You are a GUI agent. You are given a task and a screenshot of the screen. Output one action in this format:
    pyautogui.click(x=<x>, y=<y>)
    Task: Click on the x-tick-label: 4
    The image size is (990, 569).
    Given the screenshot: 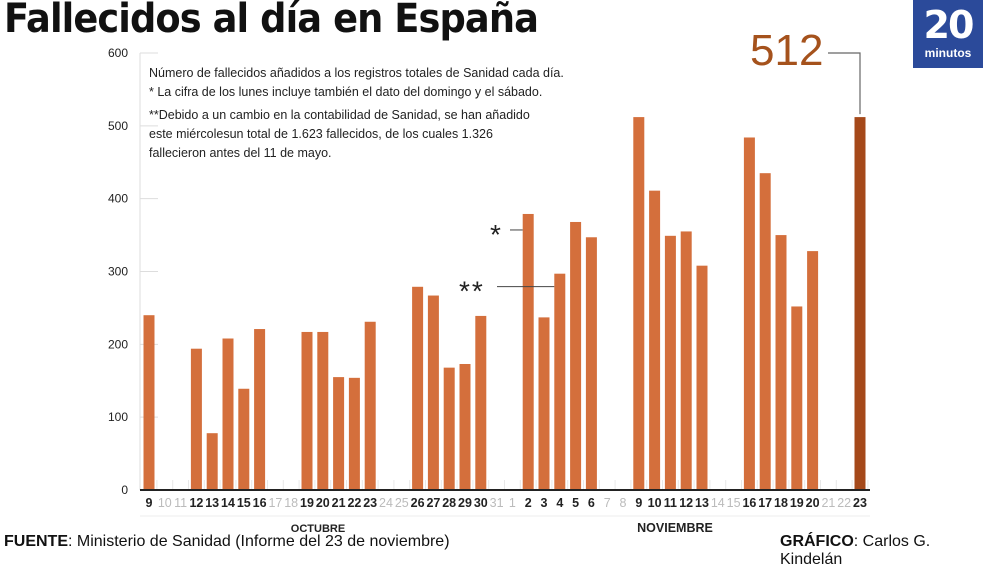 What is the action you would take?
    pyautogui.click(x=559, y=503)
    